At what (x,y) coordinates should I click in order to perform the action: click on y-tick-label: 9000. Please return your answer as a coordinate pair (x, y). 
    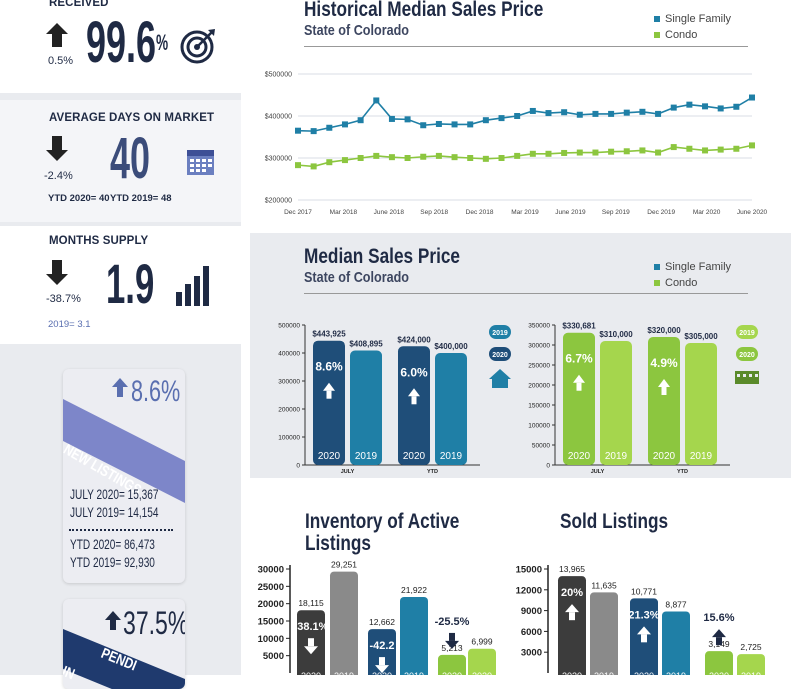
    Looking at the image, I should click on (531, 611).